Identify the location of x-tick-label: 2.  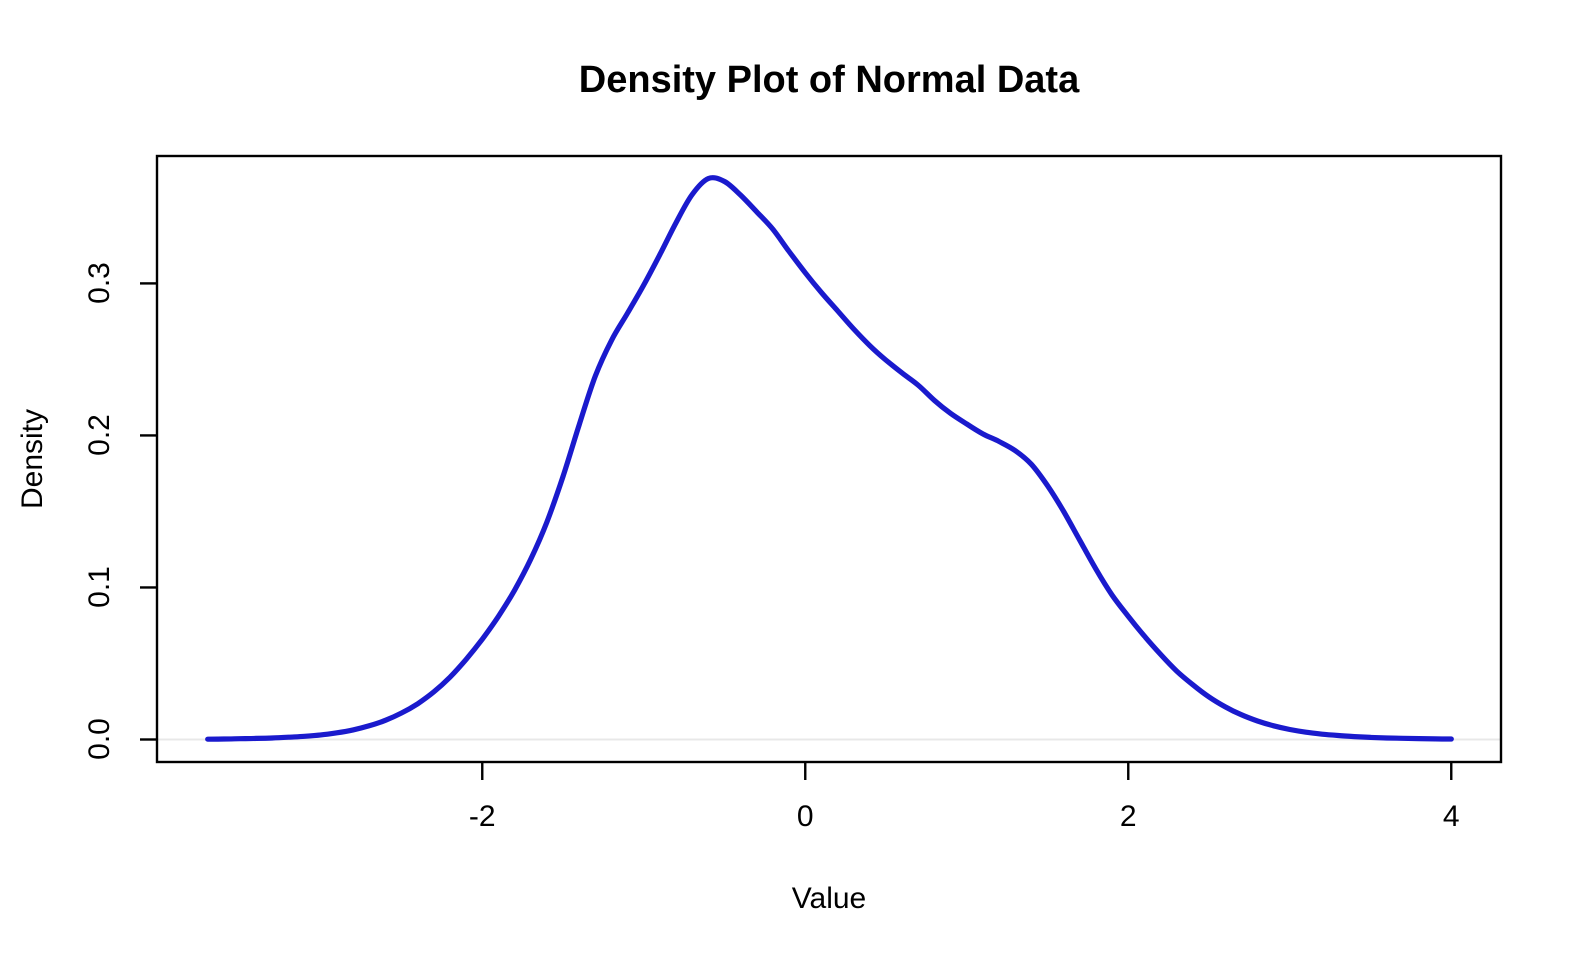
(1128, 816).